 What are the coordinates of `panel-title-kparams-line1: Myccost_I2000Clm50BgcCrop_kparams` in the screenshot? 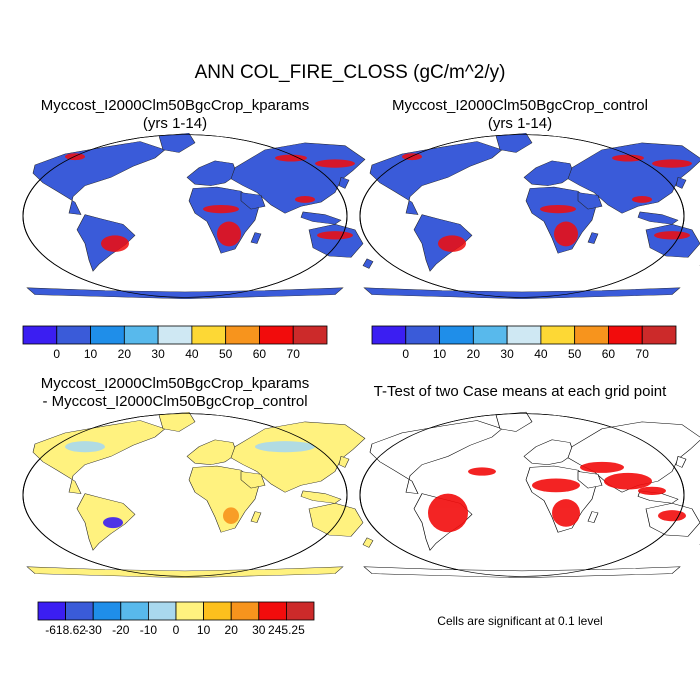 It's located at (175, 105).